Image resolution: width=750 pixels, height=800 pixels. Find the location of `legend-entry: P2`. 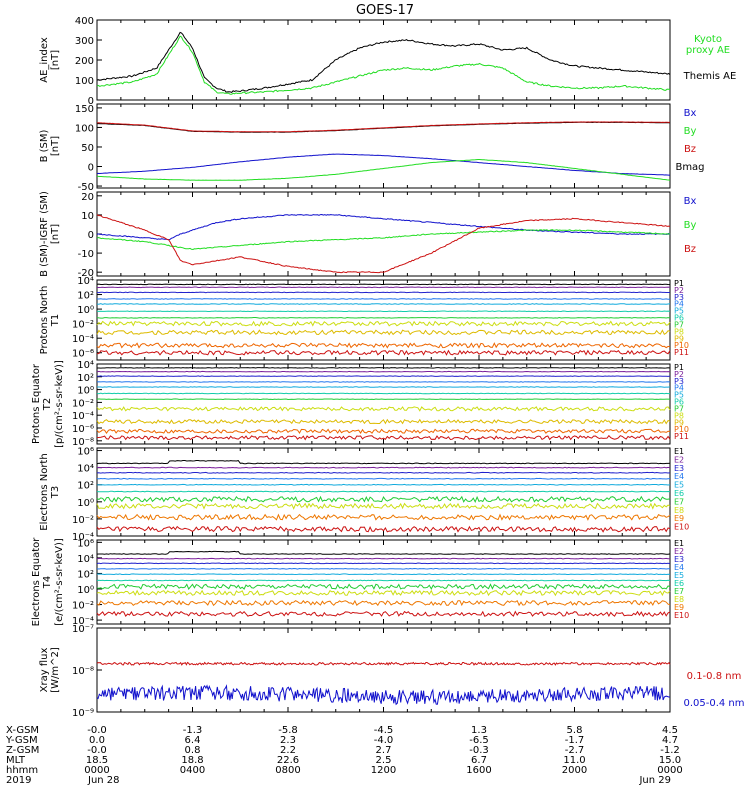

legend-entry: P2 is located at coordinates (679, 374).